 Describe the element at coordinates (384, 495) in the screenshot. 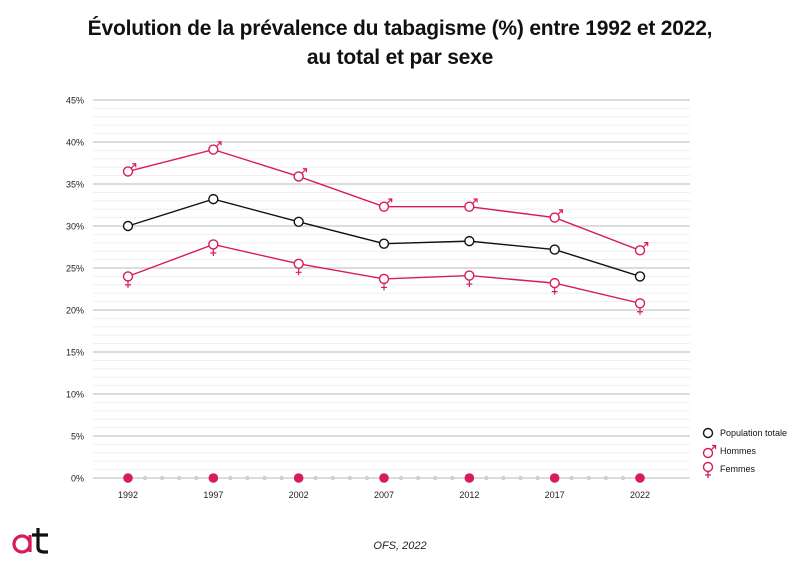

I see `x-tick-label: 2007` at that location.